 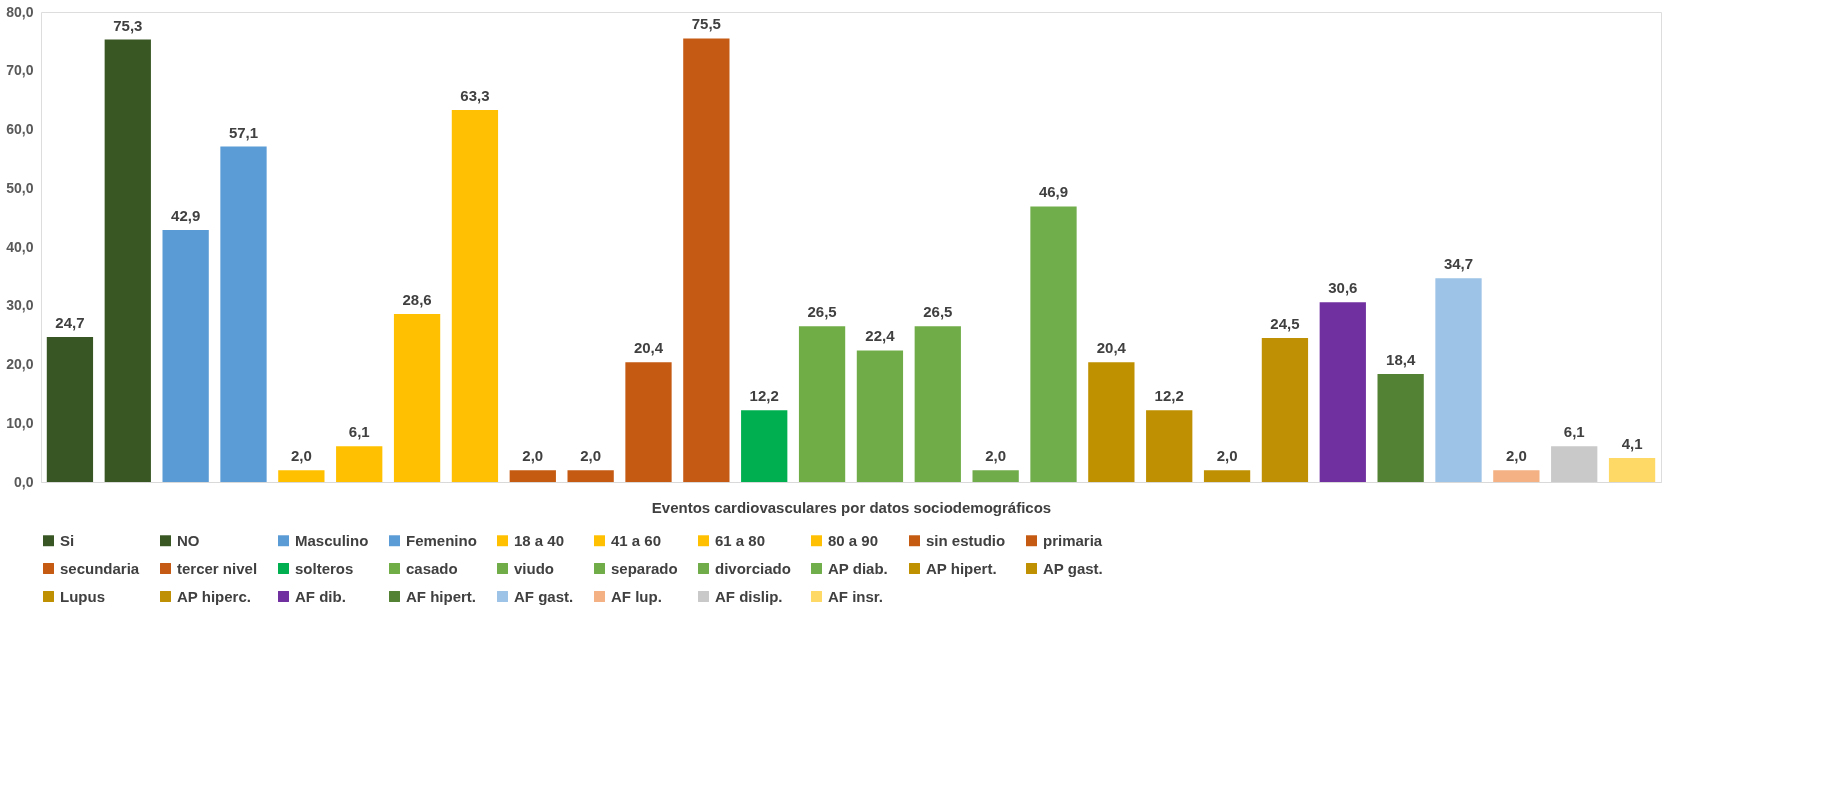 I want to click on data-label: 75,3, so click(x=128, y=25).